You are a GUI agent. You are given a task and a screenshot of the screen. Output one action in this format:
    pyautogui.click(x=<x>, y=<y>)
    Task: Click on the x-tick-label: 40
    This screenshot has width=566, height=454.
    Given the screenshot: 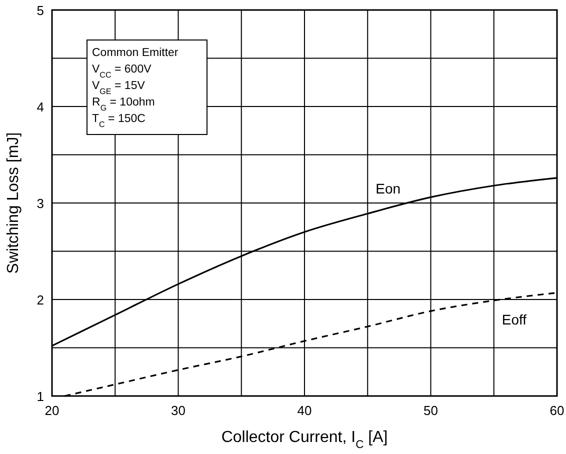 What is the action you would take?
    pyautogui.click(x=304, y=410)
    